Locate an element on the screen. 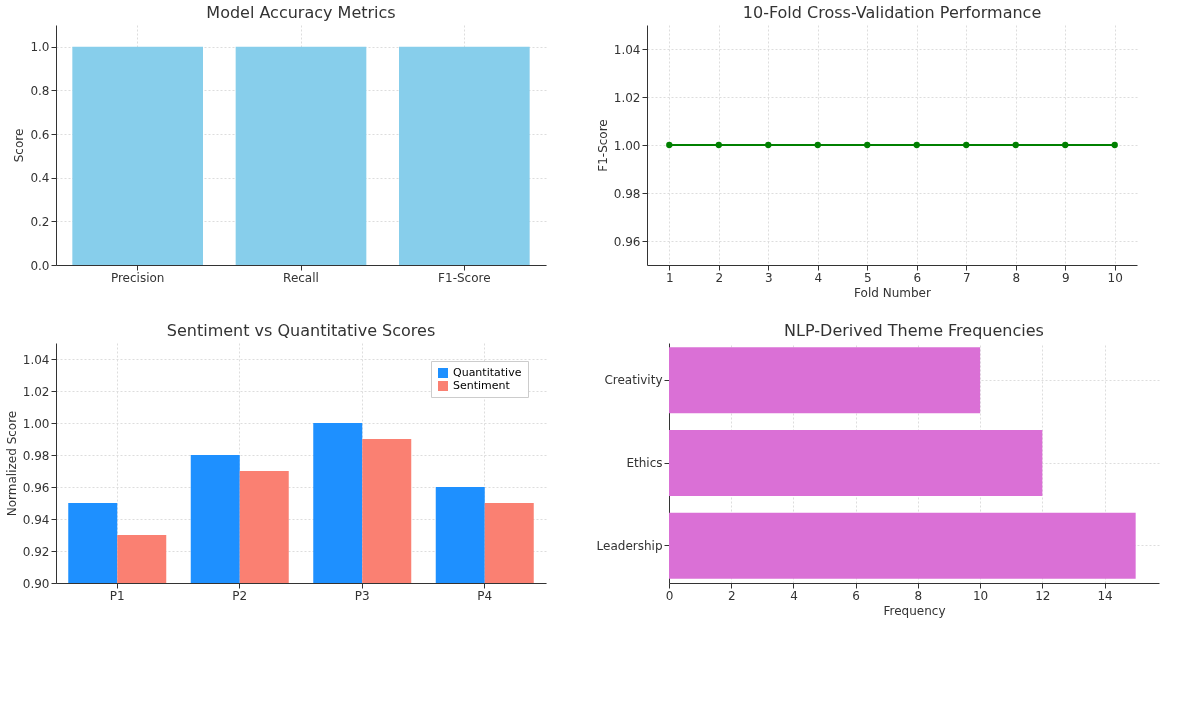 The image size is (1203, 706). x-tick-label: P2 is located at coordinates (240, 595).